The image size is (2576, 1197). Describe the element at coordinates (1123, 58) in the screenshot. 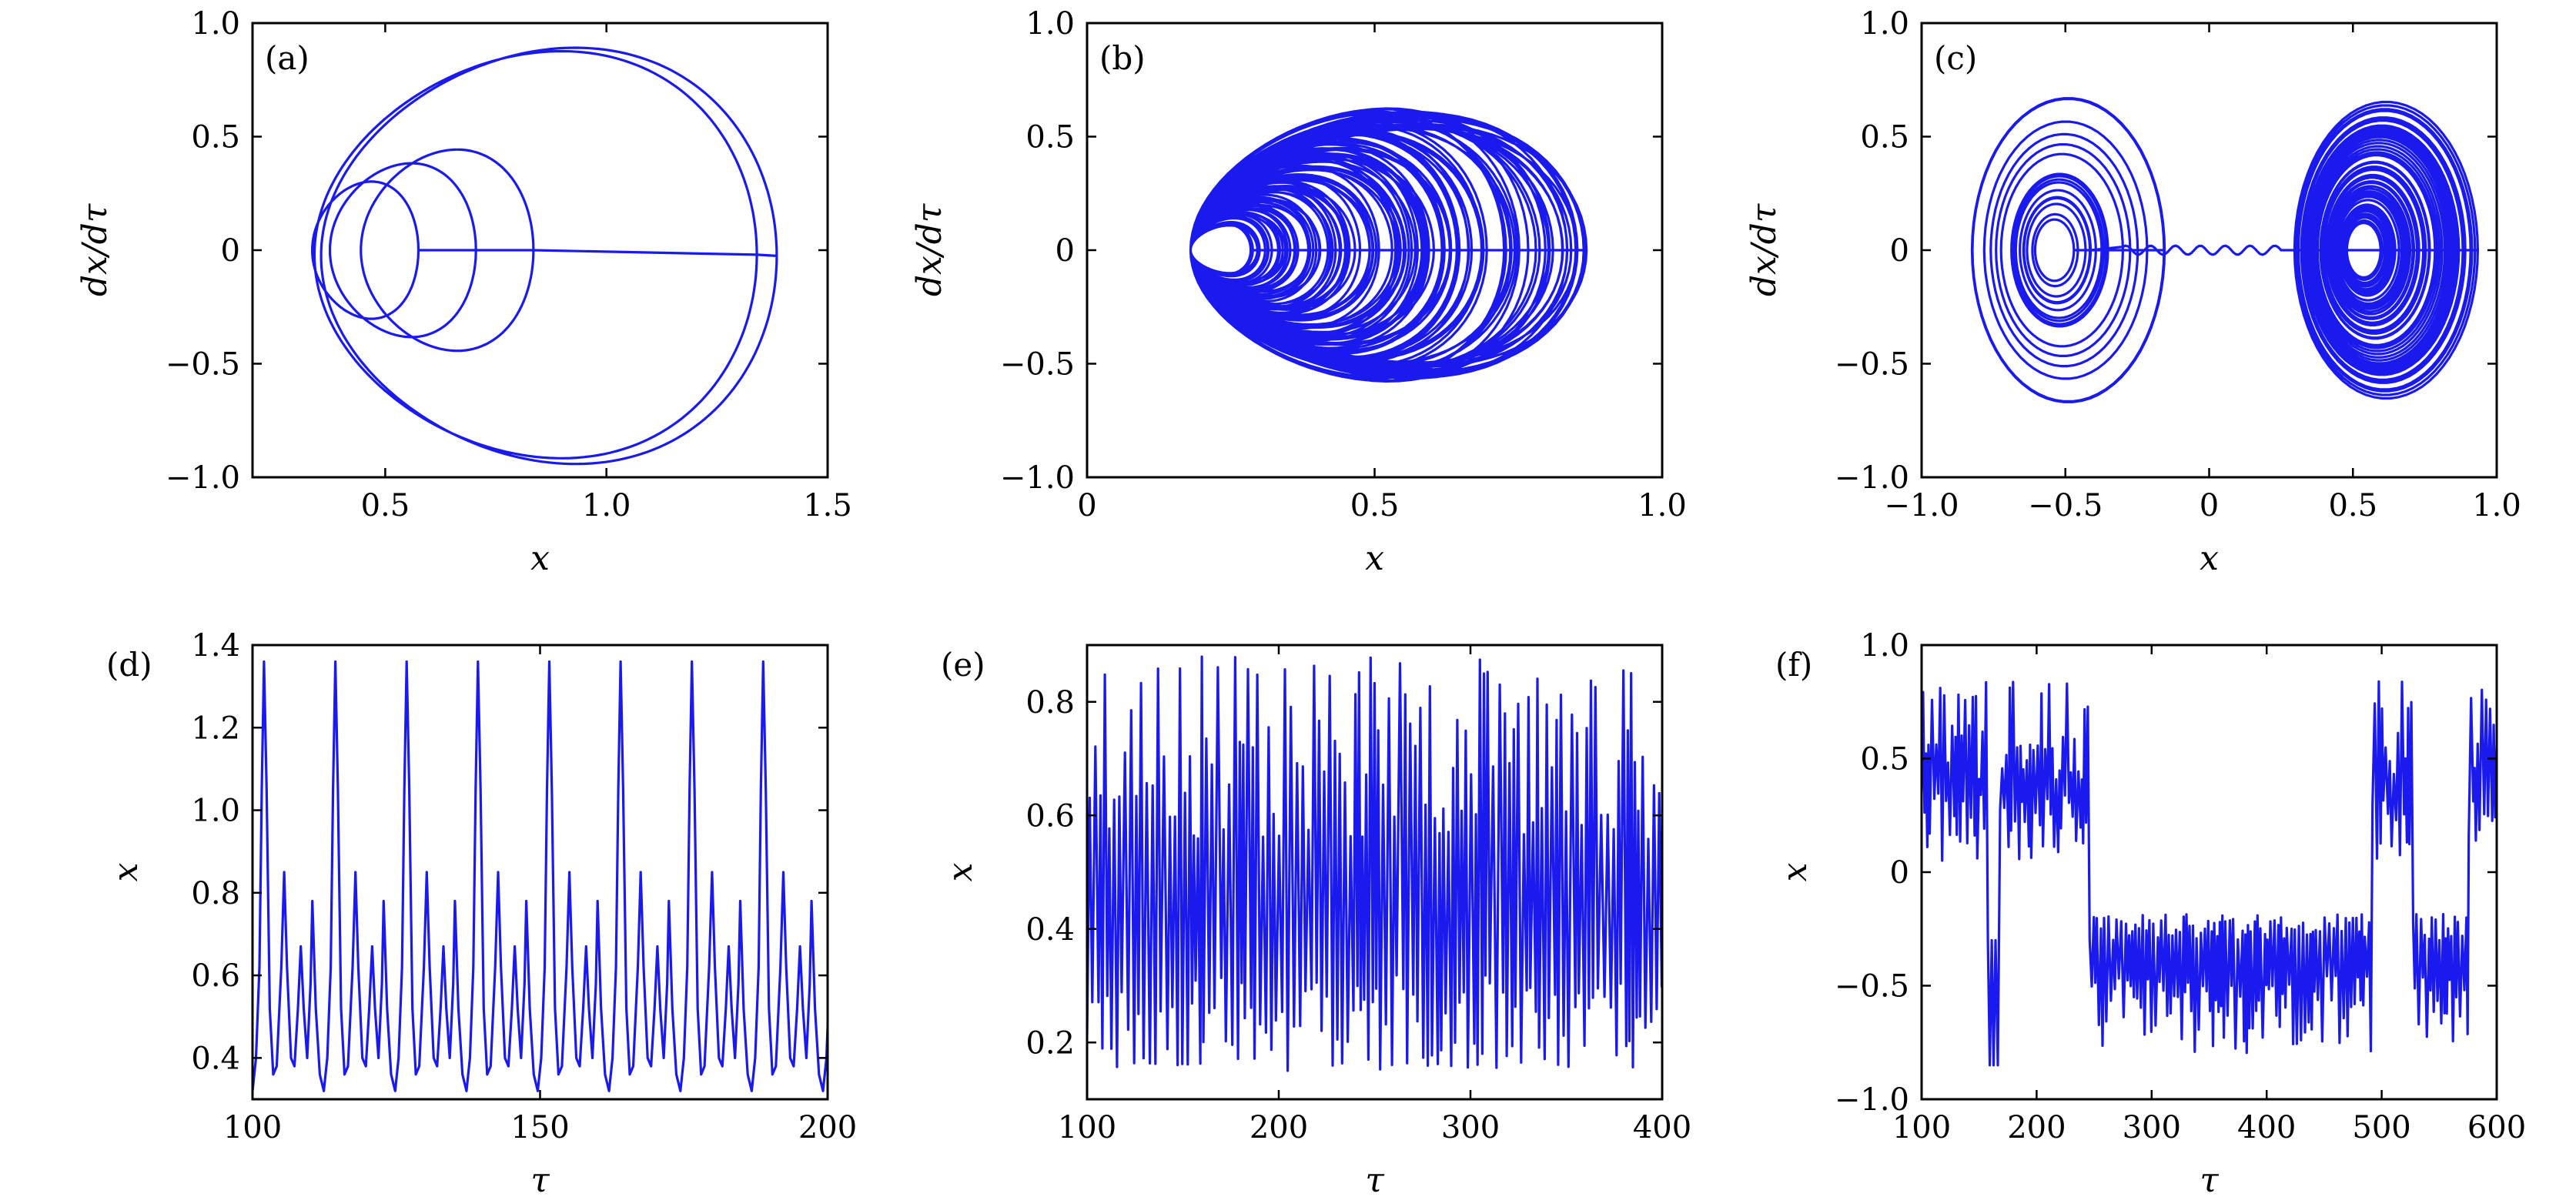

I see `panel-label: (b)` at that location.